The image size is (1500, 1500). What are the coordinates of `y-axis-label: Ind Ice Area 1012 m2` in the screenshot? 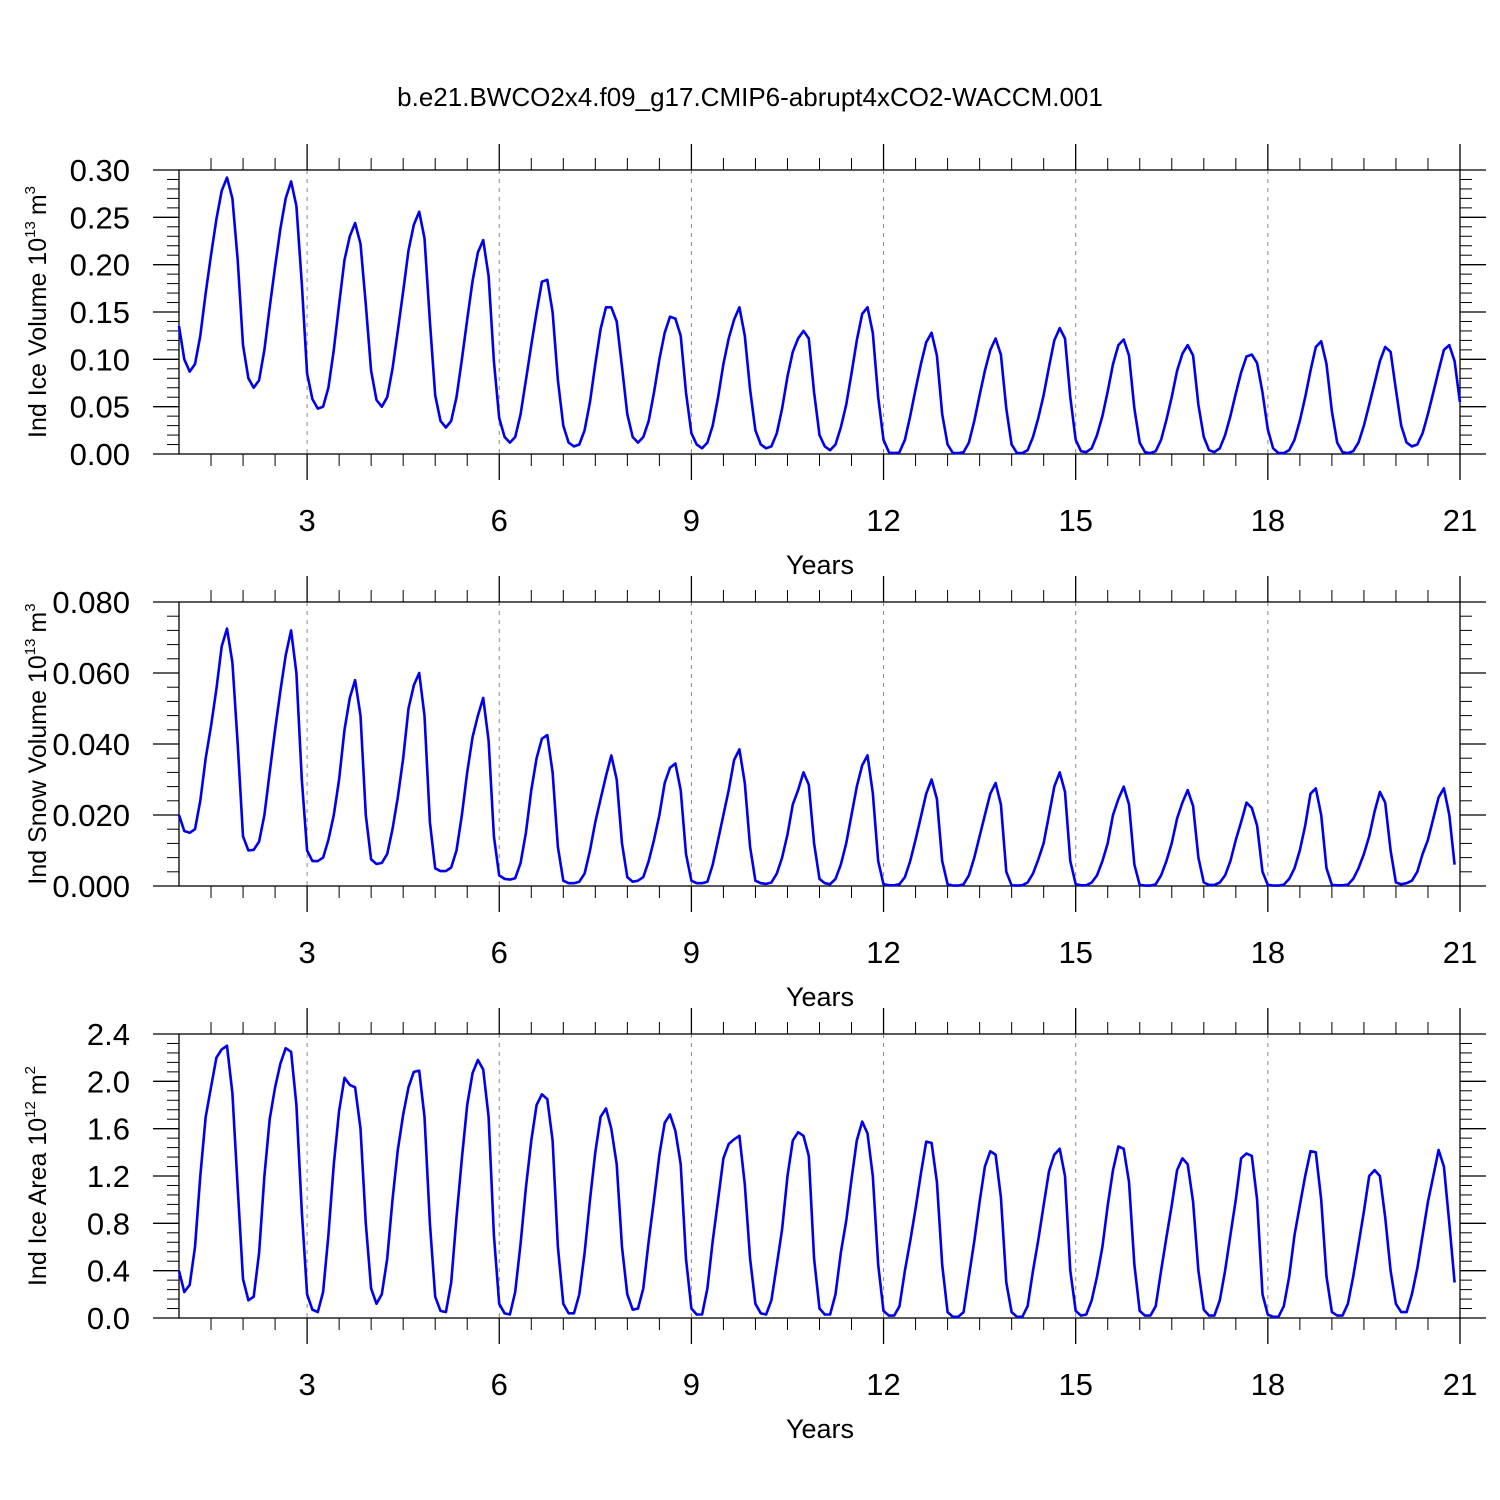 It's located at (37, 1176).